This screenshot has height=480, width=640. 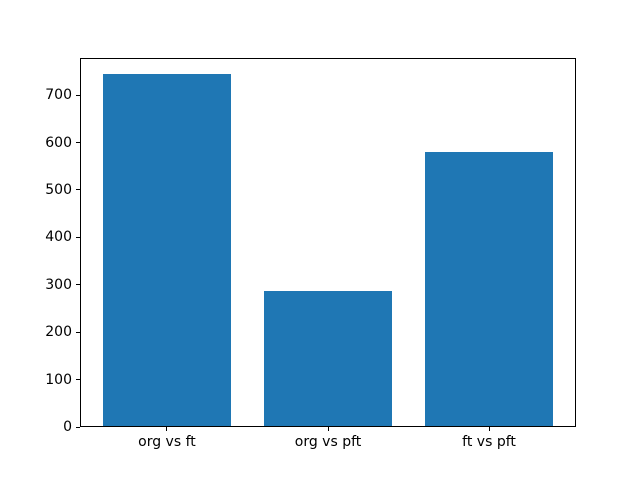 I want to click on bar-org-vs-ft, so click(x=167, y=250).